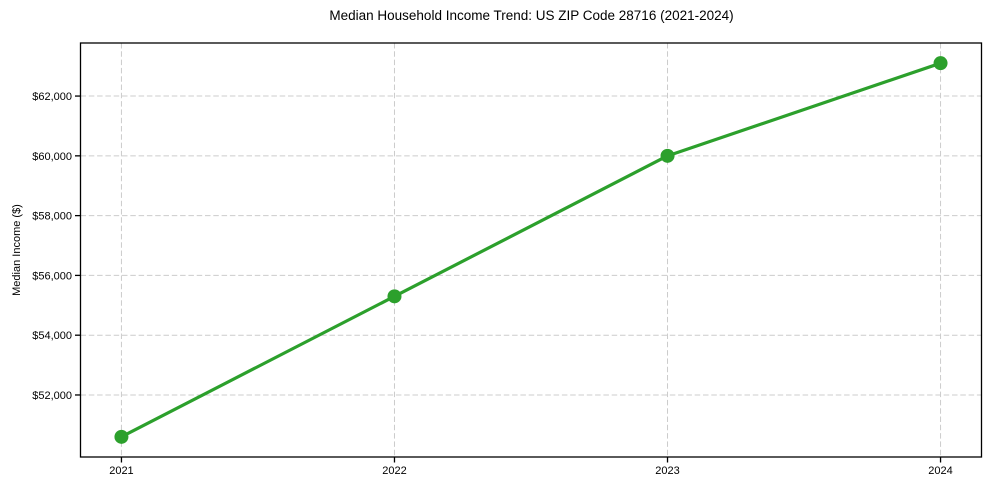 This screenshot has height=490, width=989. I want to click on y-tick-label: $54,000, so click(52, 336).